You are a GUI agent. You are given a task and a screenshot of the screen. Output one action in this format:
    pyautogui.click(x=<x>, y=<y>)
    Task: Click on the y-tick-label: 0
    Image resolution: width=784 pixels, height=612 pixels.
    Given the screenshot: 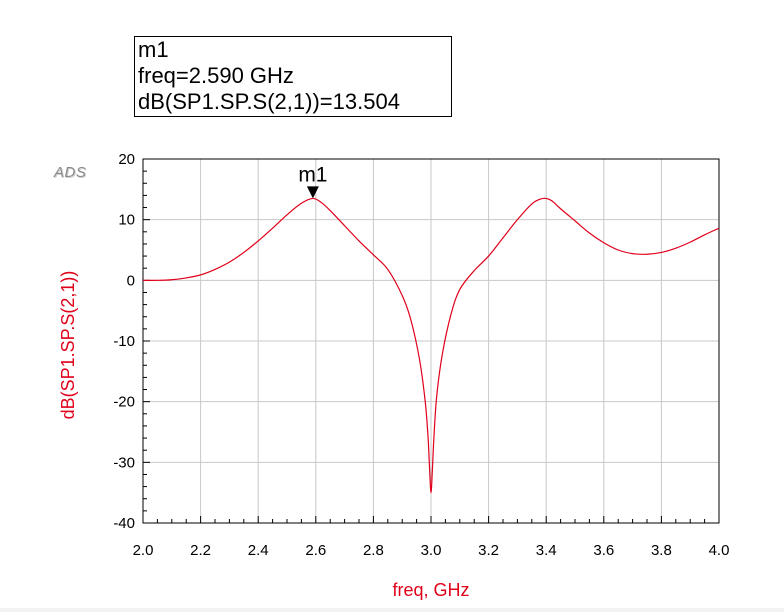 What is the action you would take?
    pyautogui.click(x=131, y=280)
    